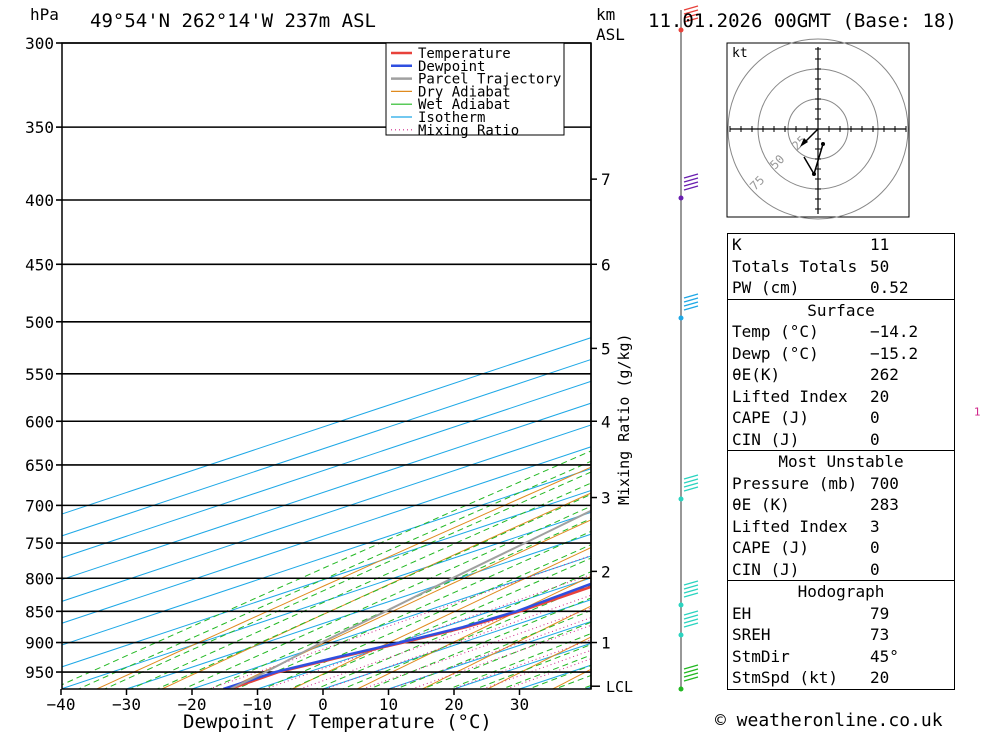 The image size is (1000, 733). What do you see at coordinates (841, 288) in the screenshot?
I see `stat-row: PW (cm) 0.52` at bounding box center [841, 288].